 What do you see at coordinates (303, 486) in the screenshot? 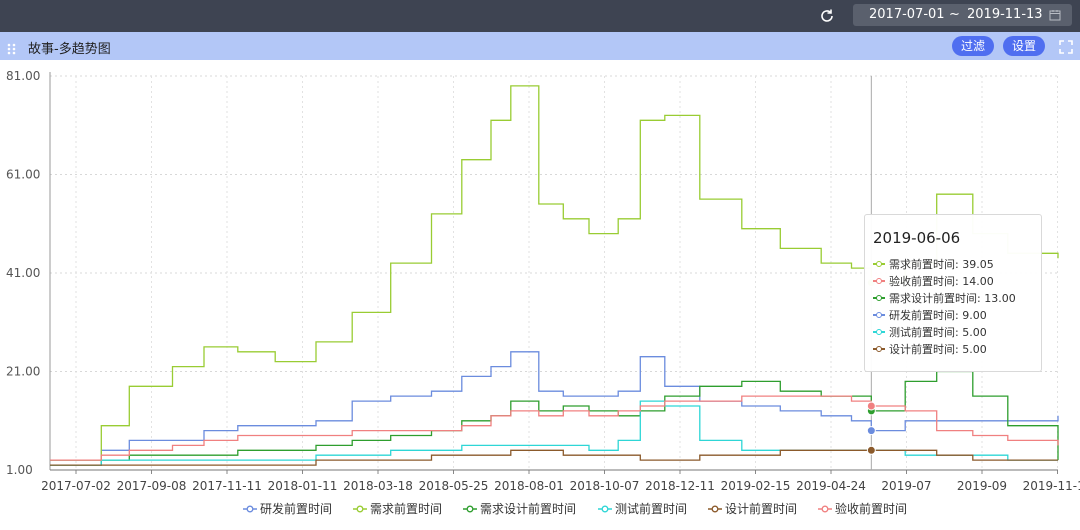
I see `x-tick-label: 2018-01-11` at bounding box center [303, 486].